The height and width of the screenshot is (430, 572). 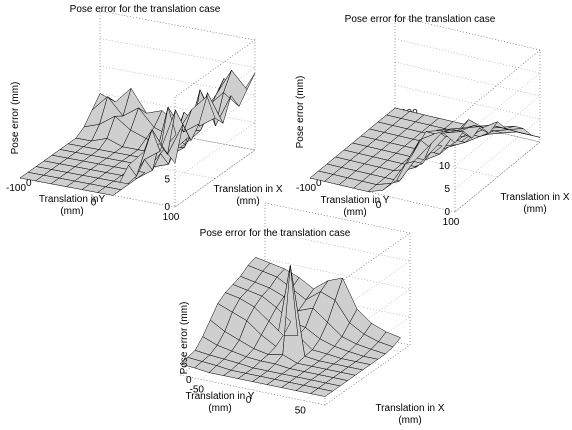 What do you see at coordinates (301, 411) in the screenshot?
I see `y-tick-label: 50` at bounding box center [301, 411].